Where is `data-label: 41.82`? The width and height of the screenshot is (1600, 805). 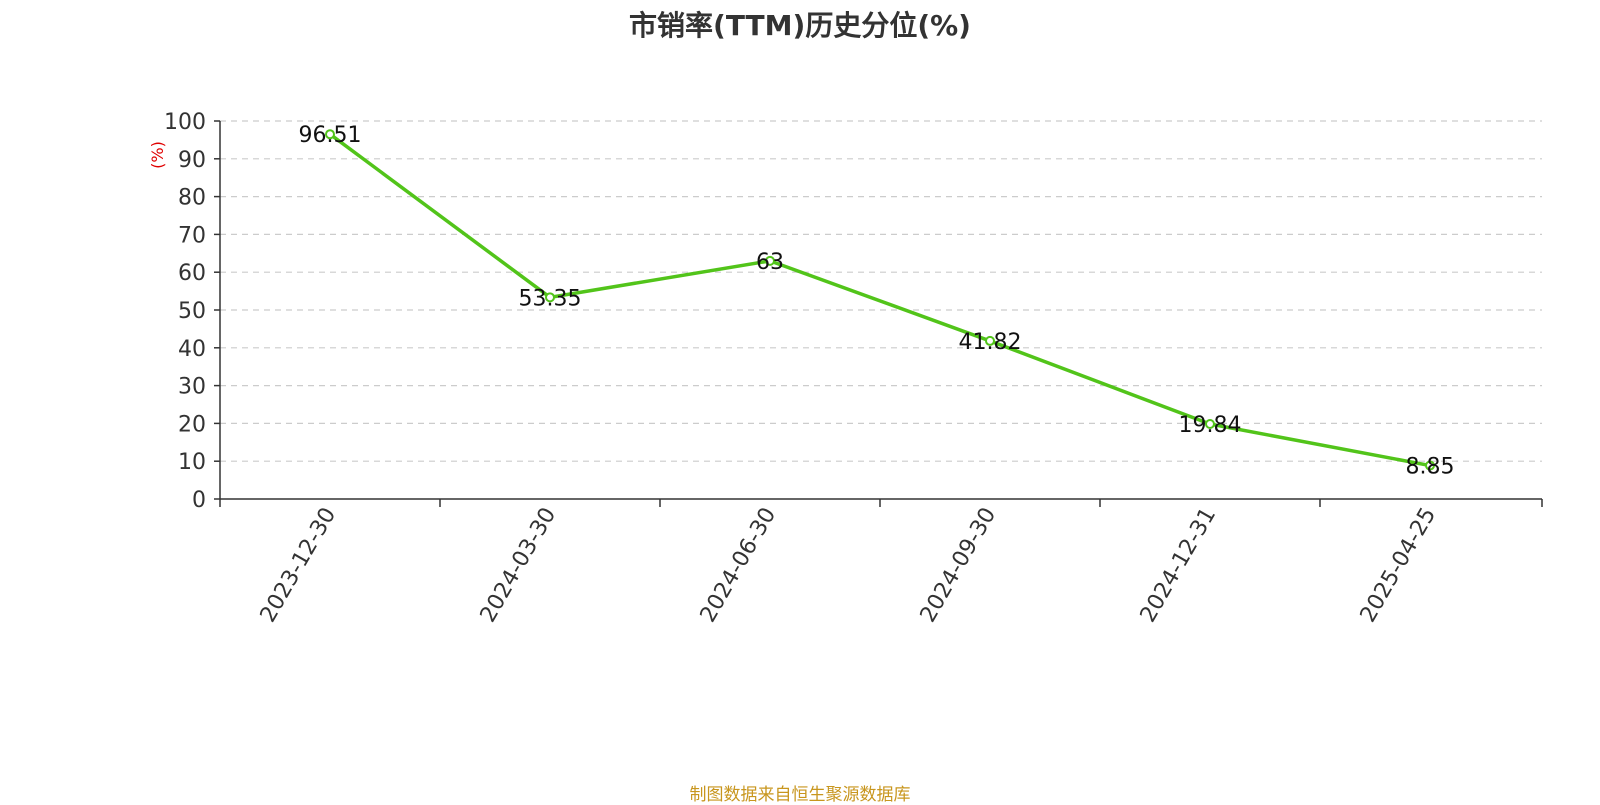 data-label: 41.82 is located at coordinates (990, 342).